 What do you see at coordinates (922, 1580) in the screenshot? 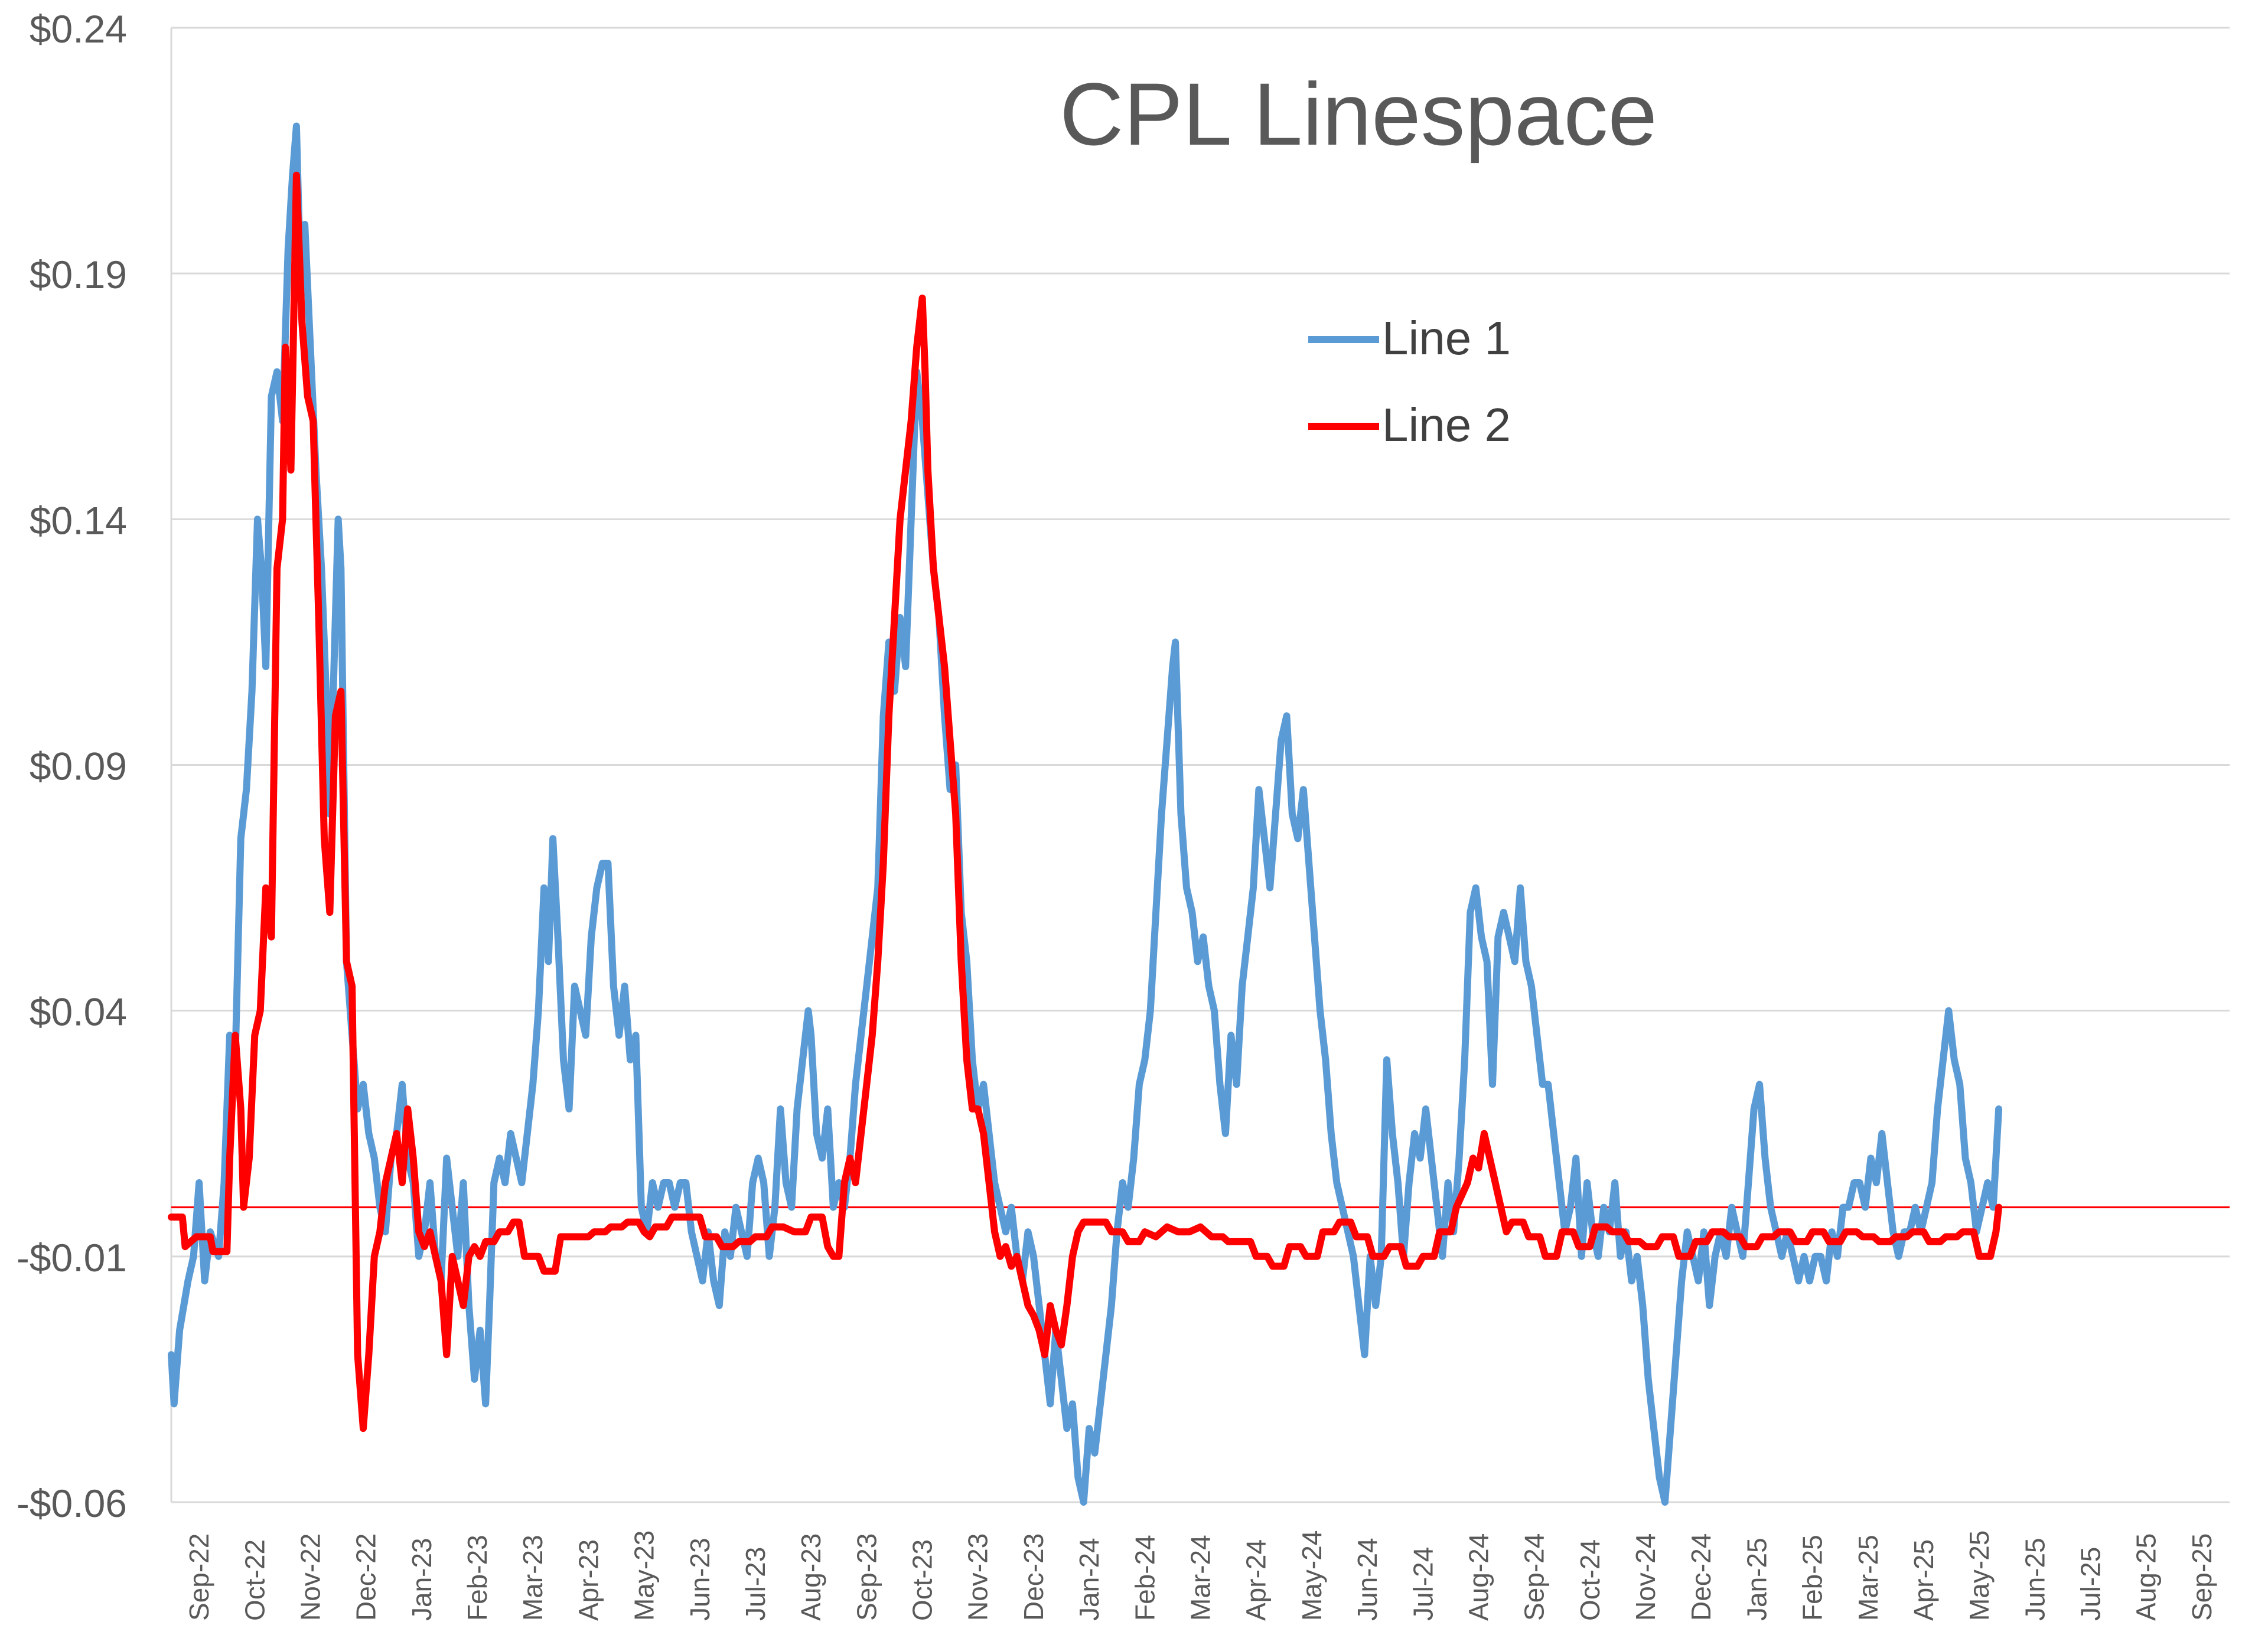
I see `x-tick-label: Oct-23` at bounding box center [922, 1580].